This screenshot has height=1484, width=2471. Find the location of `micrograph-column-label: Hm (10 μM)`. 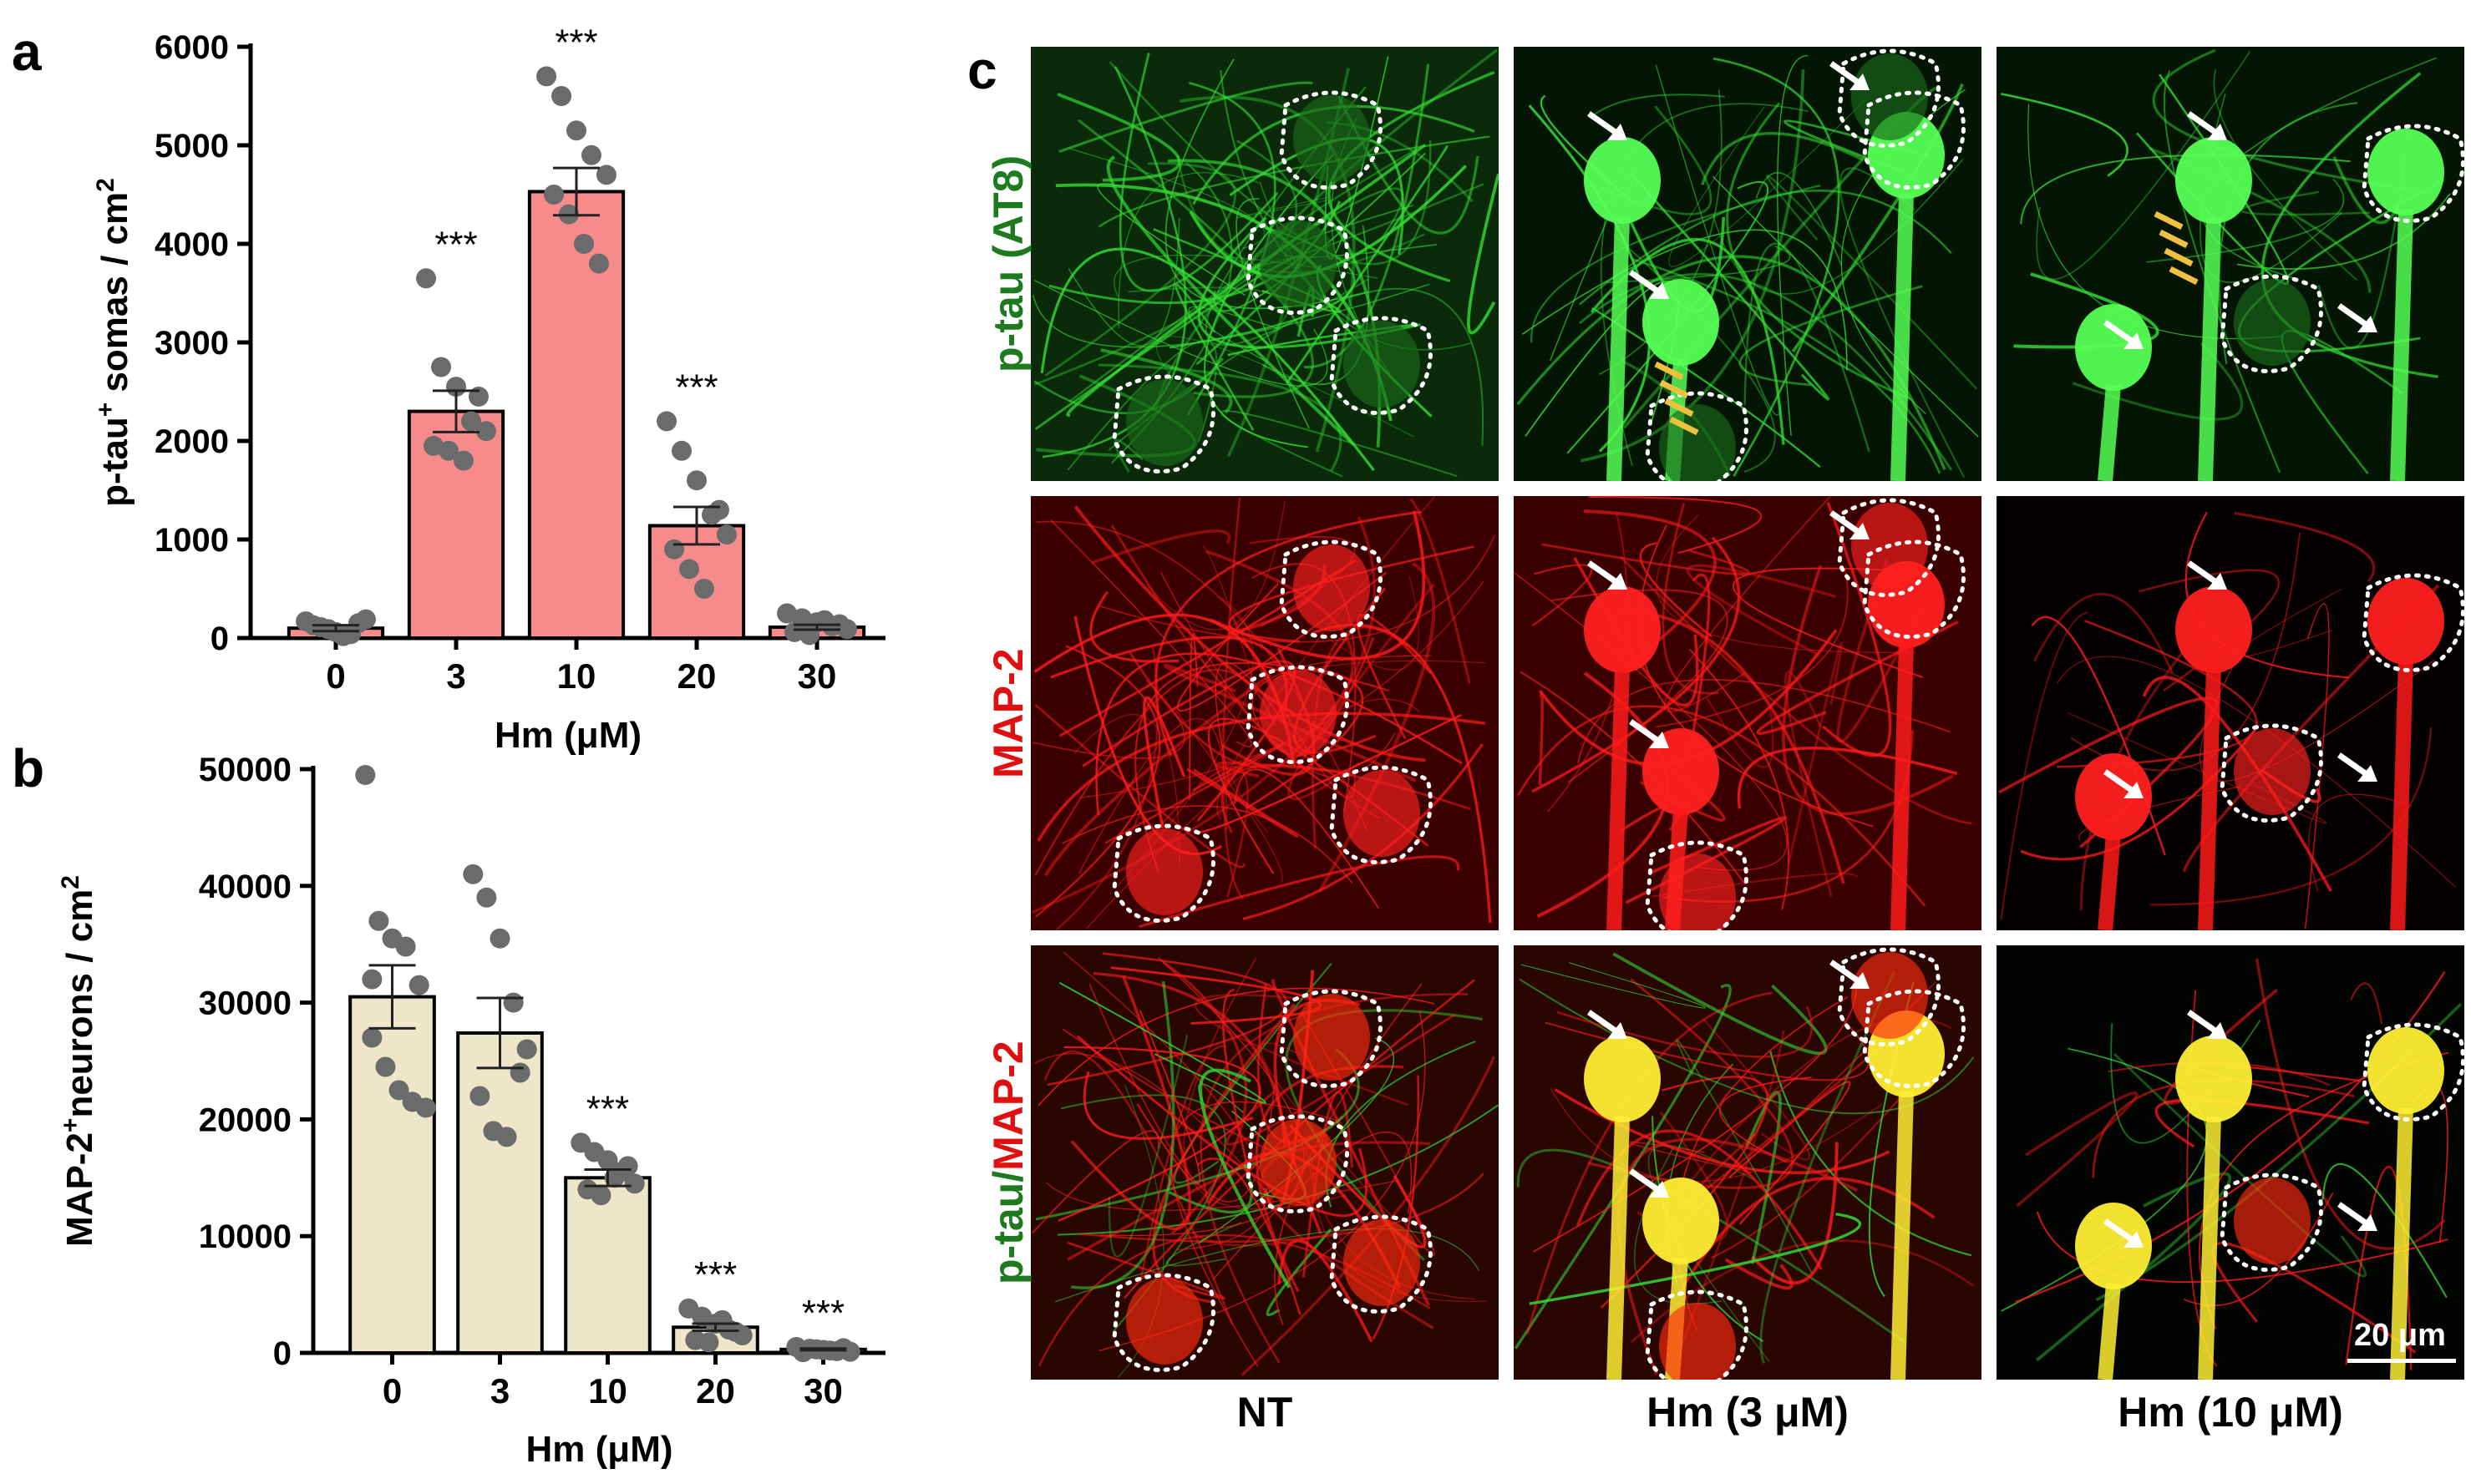

micrograph-column-label: Hm (10 μM) is located at coordinates (2230, 1412).